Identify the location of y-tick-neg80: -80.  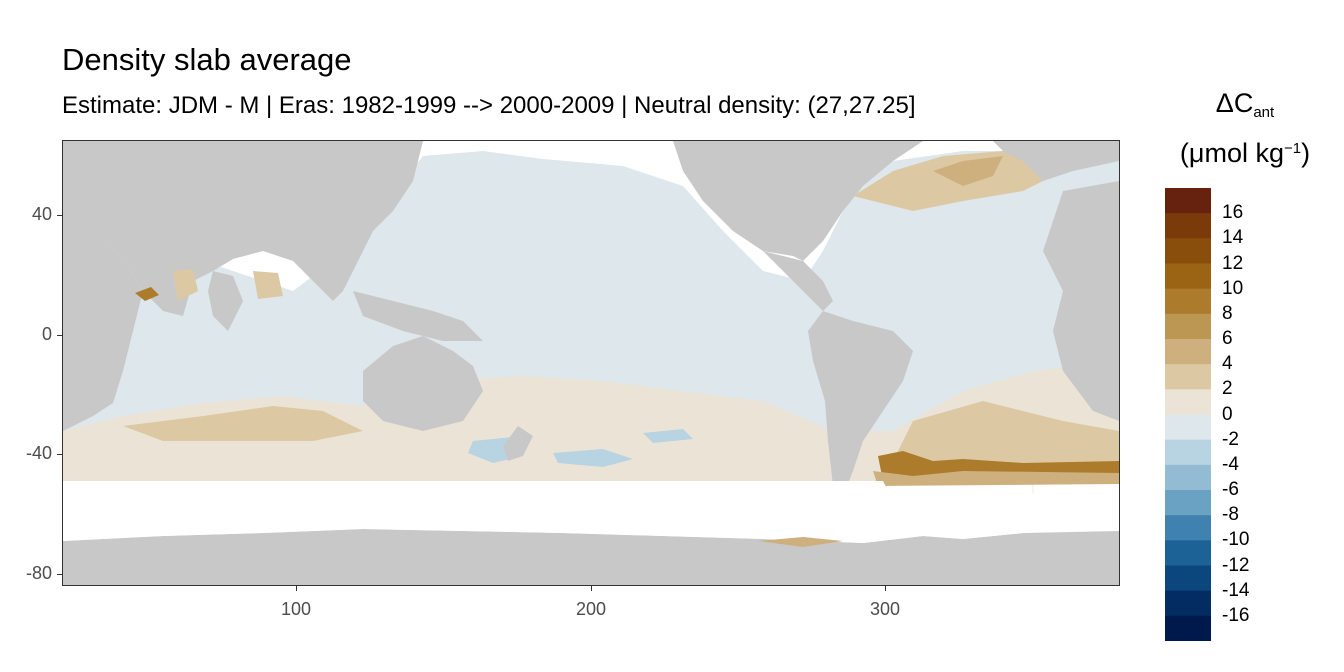
(38, 573).